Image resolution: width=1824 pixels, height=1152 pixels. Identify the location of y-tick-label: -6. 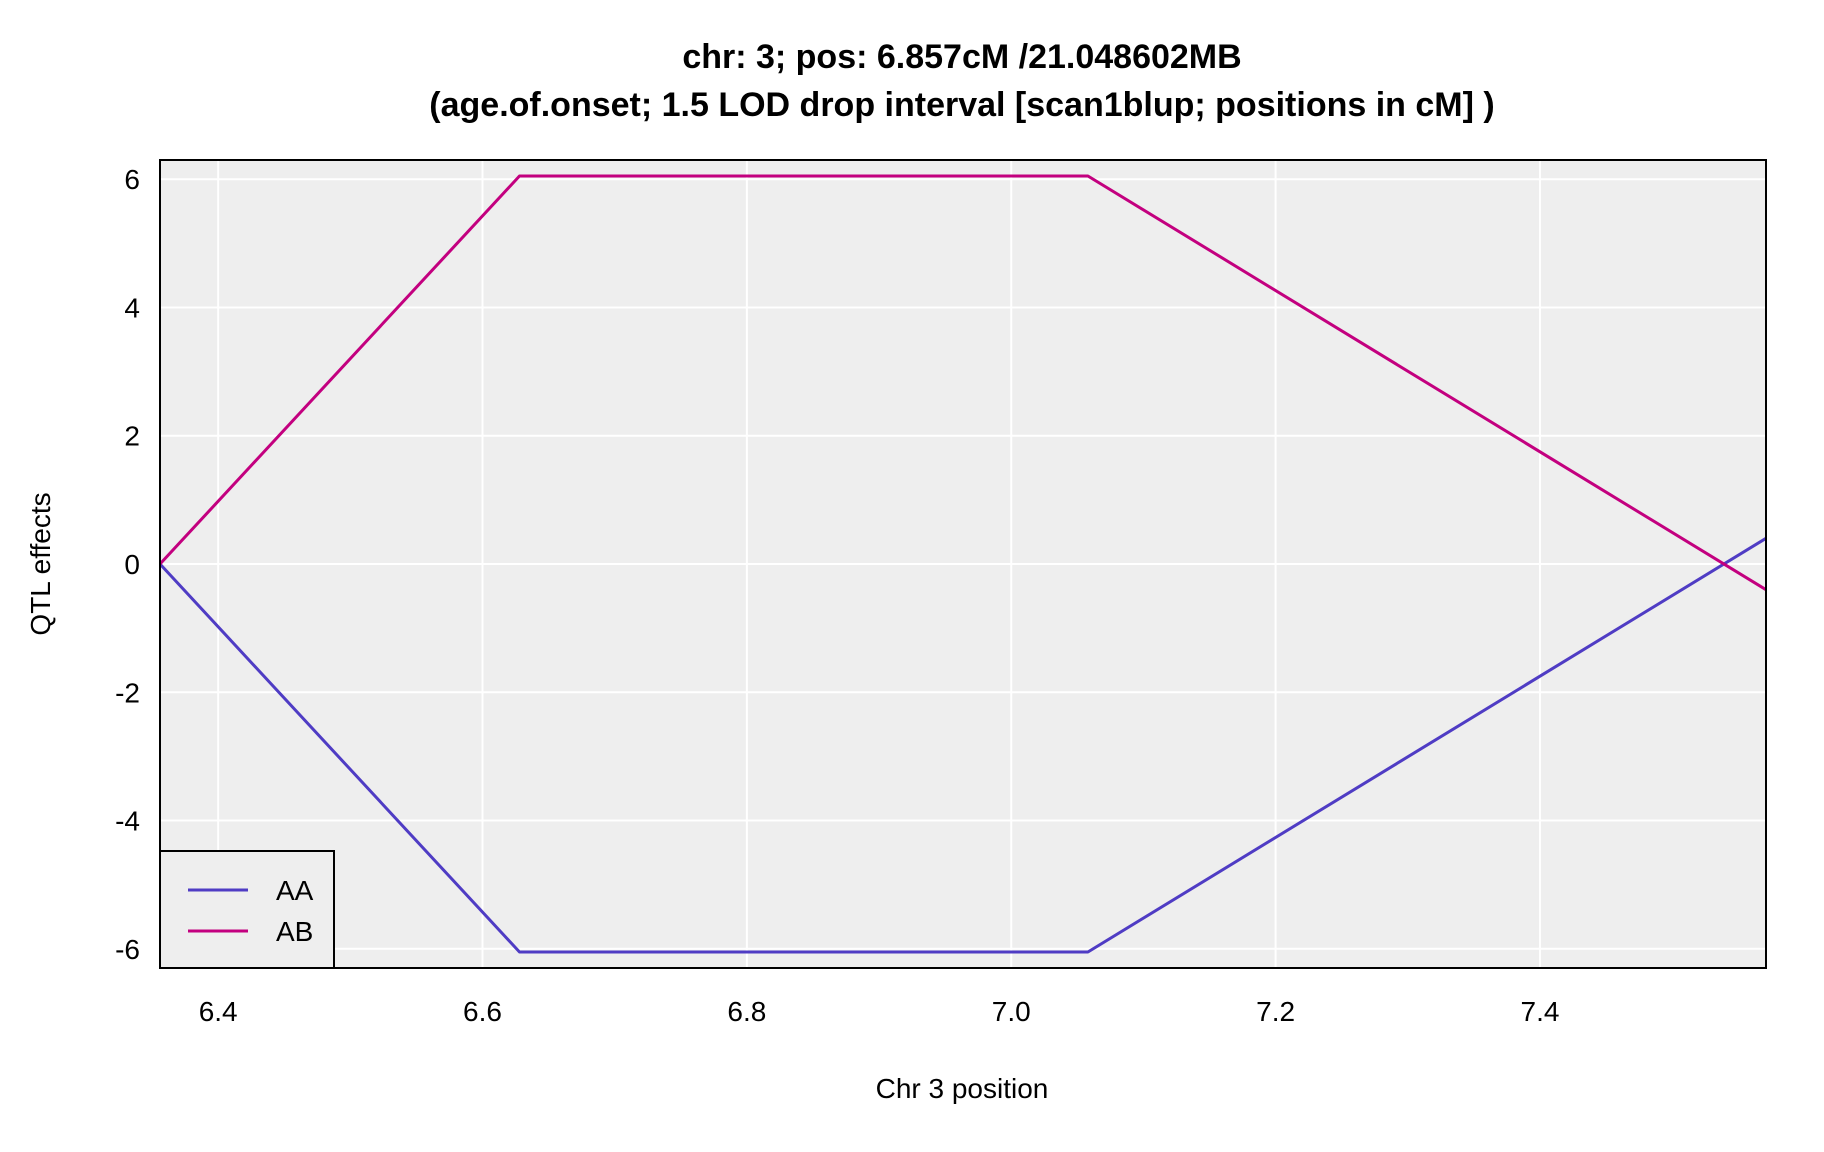
(127, 949).